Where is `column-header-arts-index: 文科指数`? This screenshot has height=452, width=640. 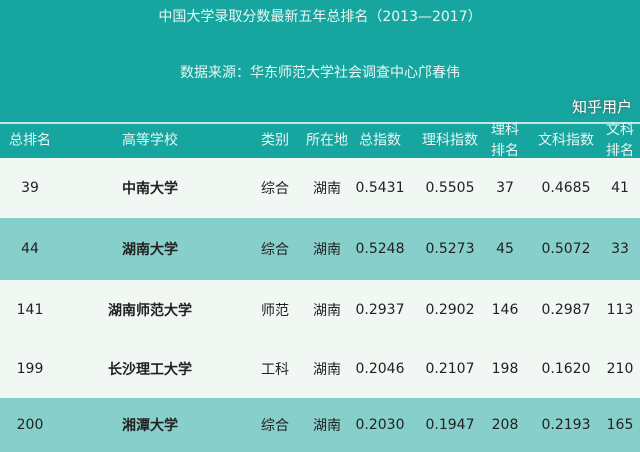 column-header-arts-index: 文科指数 is located at coordinates (566, 140).